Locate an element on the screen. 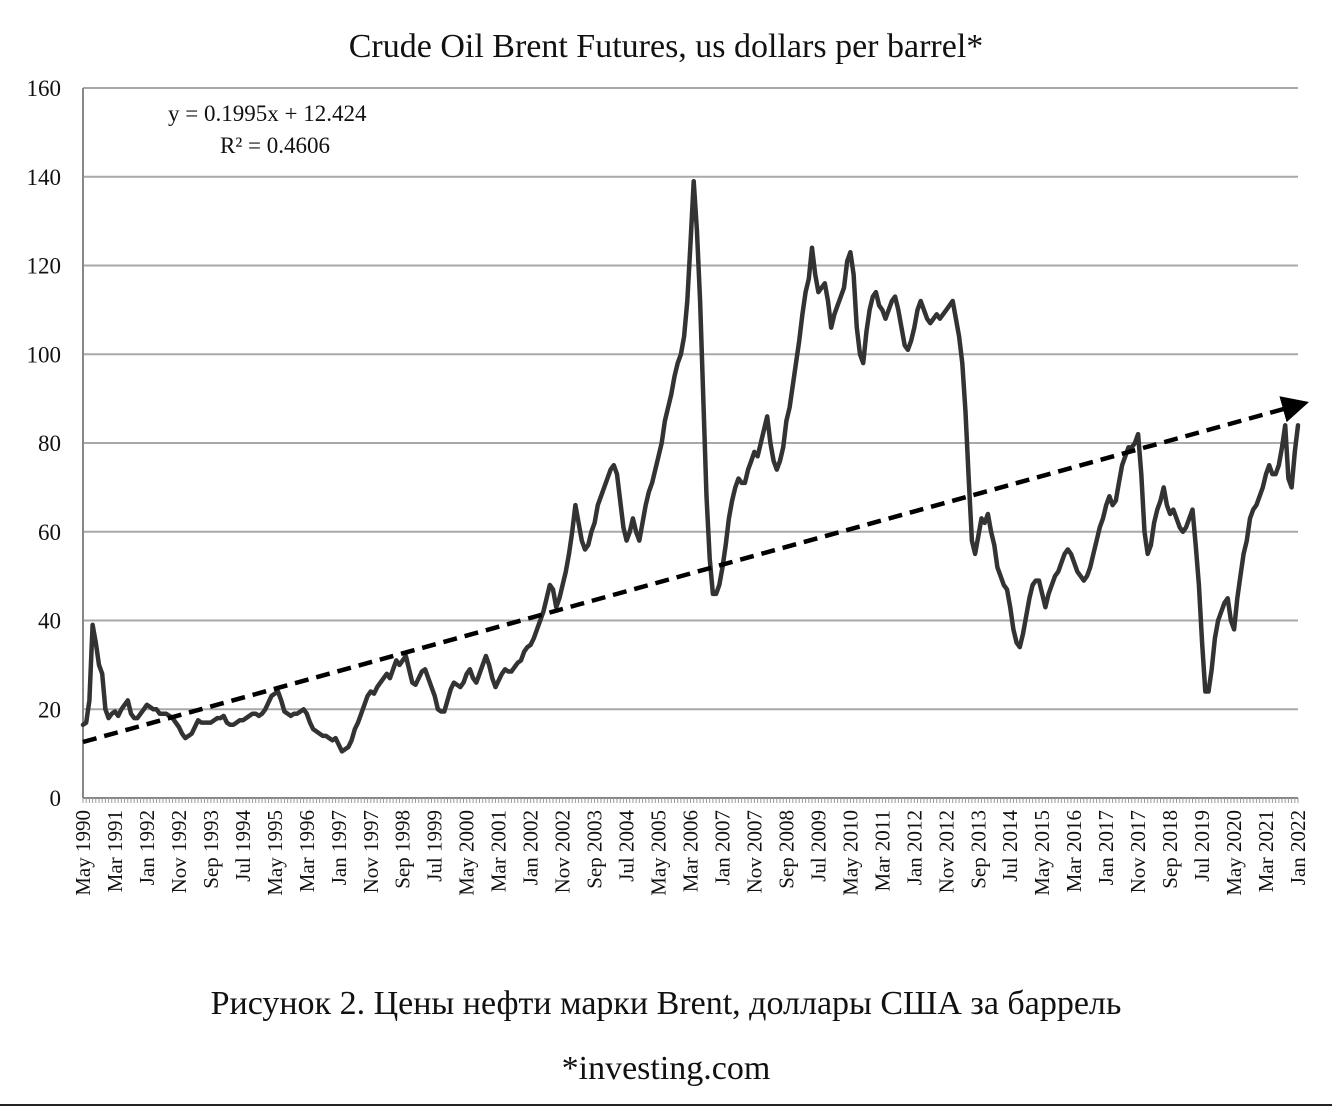 The height and width of the screenshot is (1109, 1332). x-tick-label: Jan 1997 is located at coordinates (339, 847).